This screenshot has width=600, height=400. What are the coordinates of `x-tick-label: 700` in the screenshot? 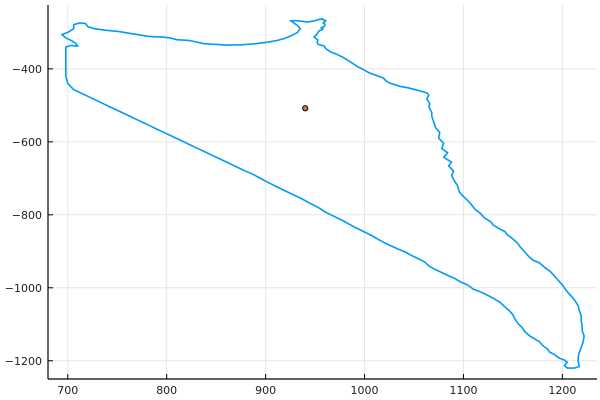 It's located at (67, 390).